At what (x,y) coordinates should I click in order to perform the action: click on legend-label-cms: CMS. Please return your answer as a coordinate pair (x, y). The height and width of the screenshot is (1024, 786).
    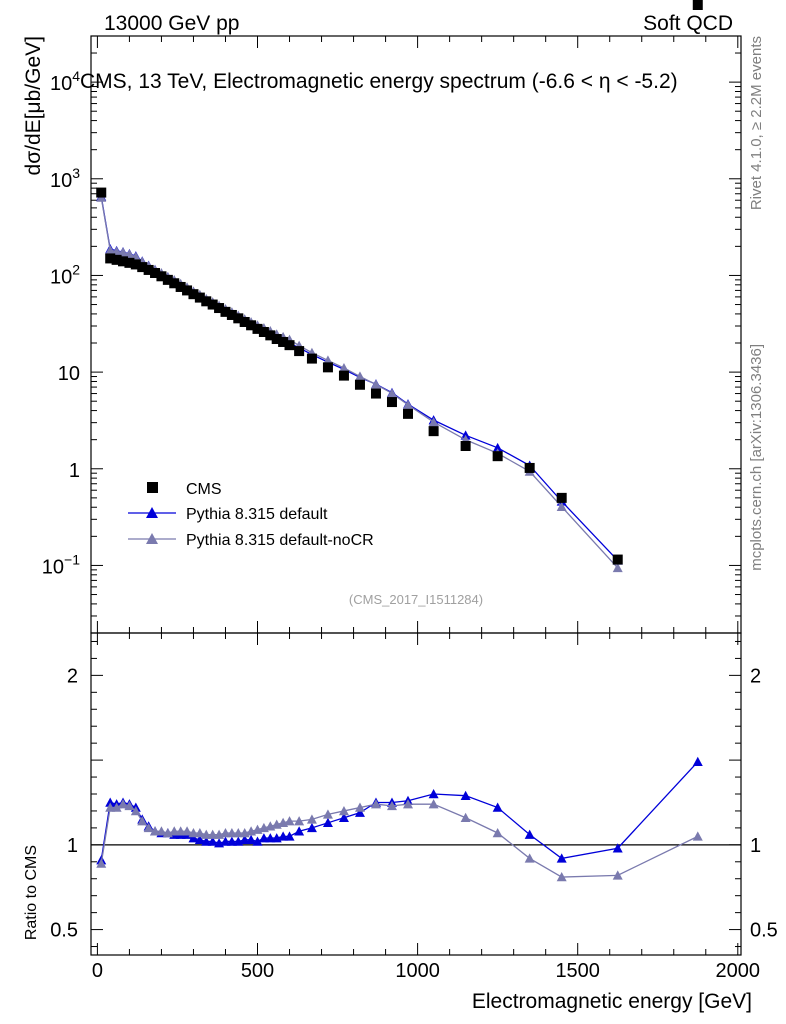
    Looking at the image, I should click on (204, 489).